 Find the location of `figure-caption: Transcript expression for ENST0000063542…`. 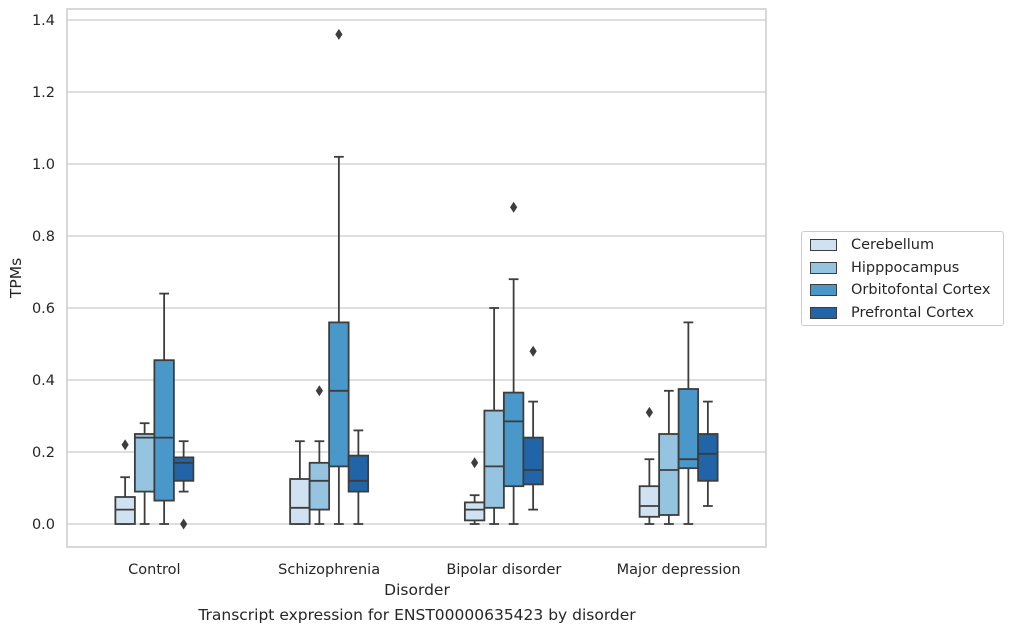

figure-caption: Transcript expression for ENST0000063542… is located at coordinates (417, 615).